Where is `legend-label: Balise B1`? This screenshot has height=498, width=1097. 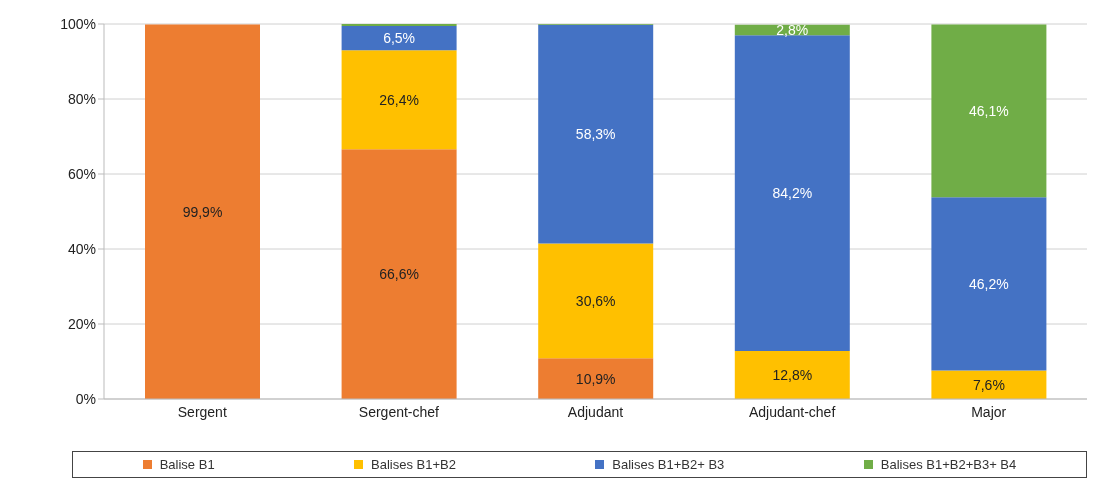
legend-label: Balise B1 is located at coordinates (186, 464).